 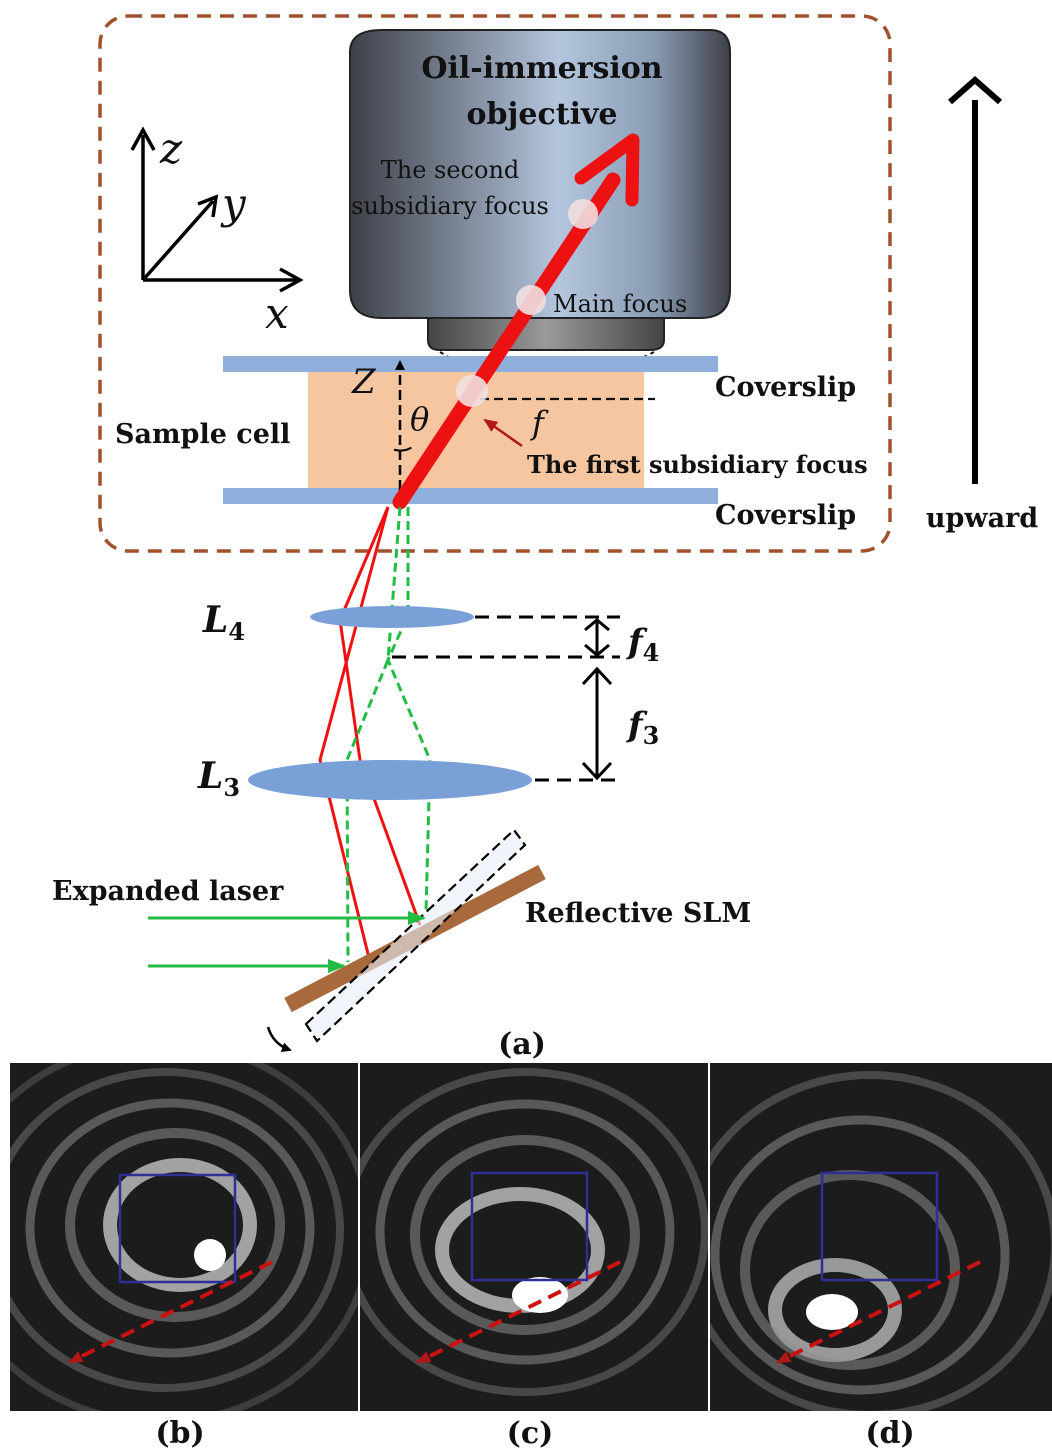 What do you see at coordinates (277, 313) in the screenshot?
I see `axis-x-label: x` at bounding box center [277, 313].